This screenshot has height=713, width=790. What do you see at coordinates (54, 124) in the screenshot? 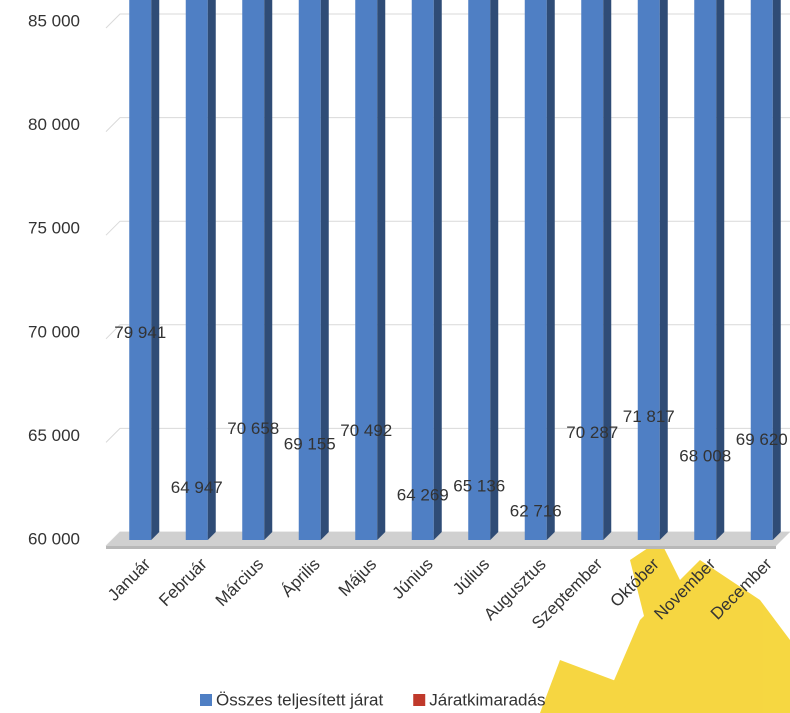
I see `y-tick-label: 80 000` at bounding box center [54, 124].